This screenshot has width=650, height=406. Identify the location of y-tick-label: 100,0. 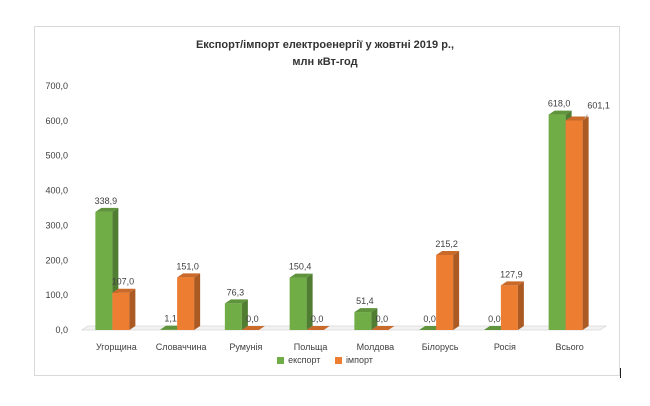
(56, 295).